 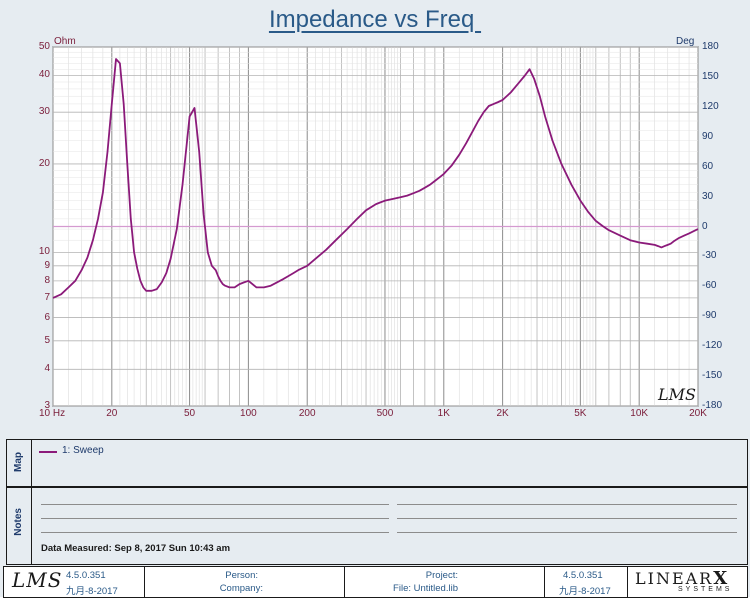 What do you see at coordinates (44, 112) in the screenshot?
I see `y-tick-label: 30` at bounding box center [44, 112].